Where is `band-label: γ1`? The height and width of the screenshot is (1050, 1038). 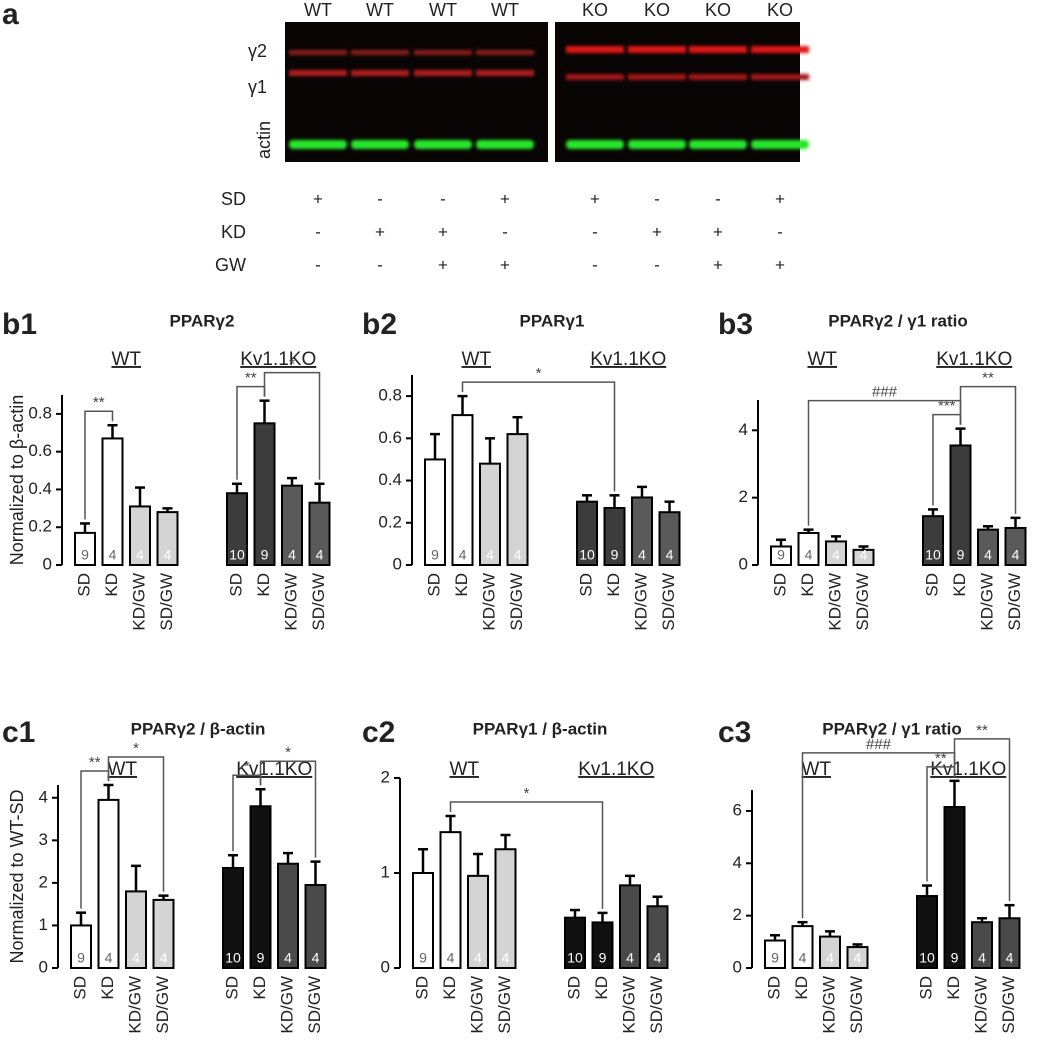 band-label: γ1 is located at coordinates (257, 87).